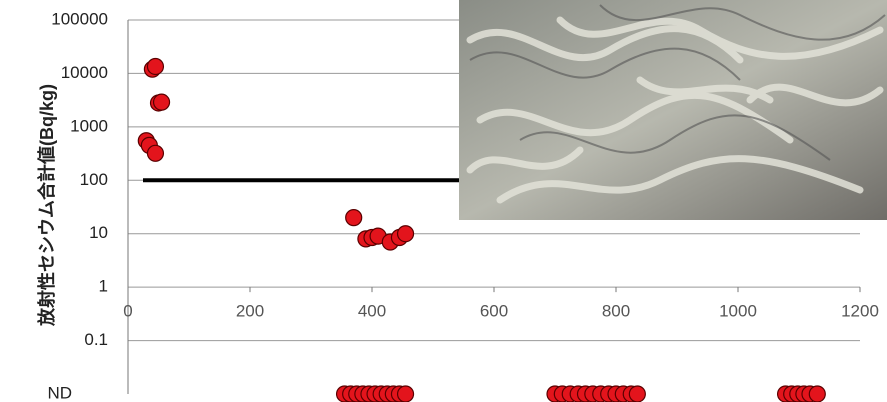 The height and width of the screenshot is (402, 887). Describe the element at coordinates (46, 205) in the screenshot. I see `y-axis-label: 放射性セシウム合計値(Bq/kg)` at that location.